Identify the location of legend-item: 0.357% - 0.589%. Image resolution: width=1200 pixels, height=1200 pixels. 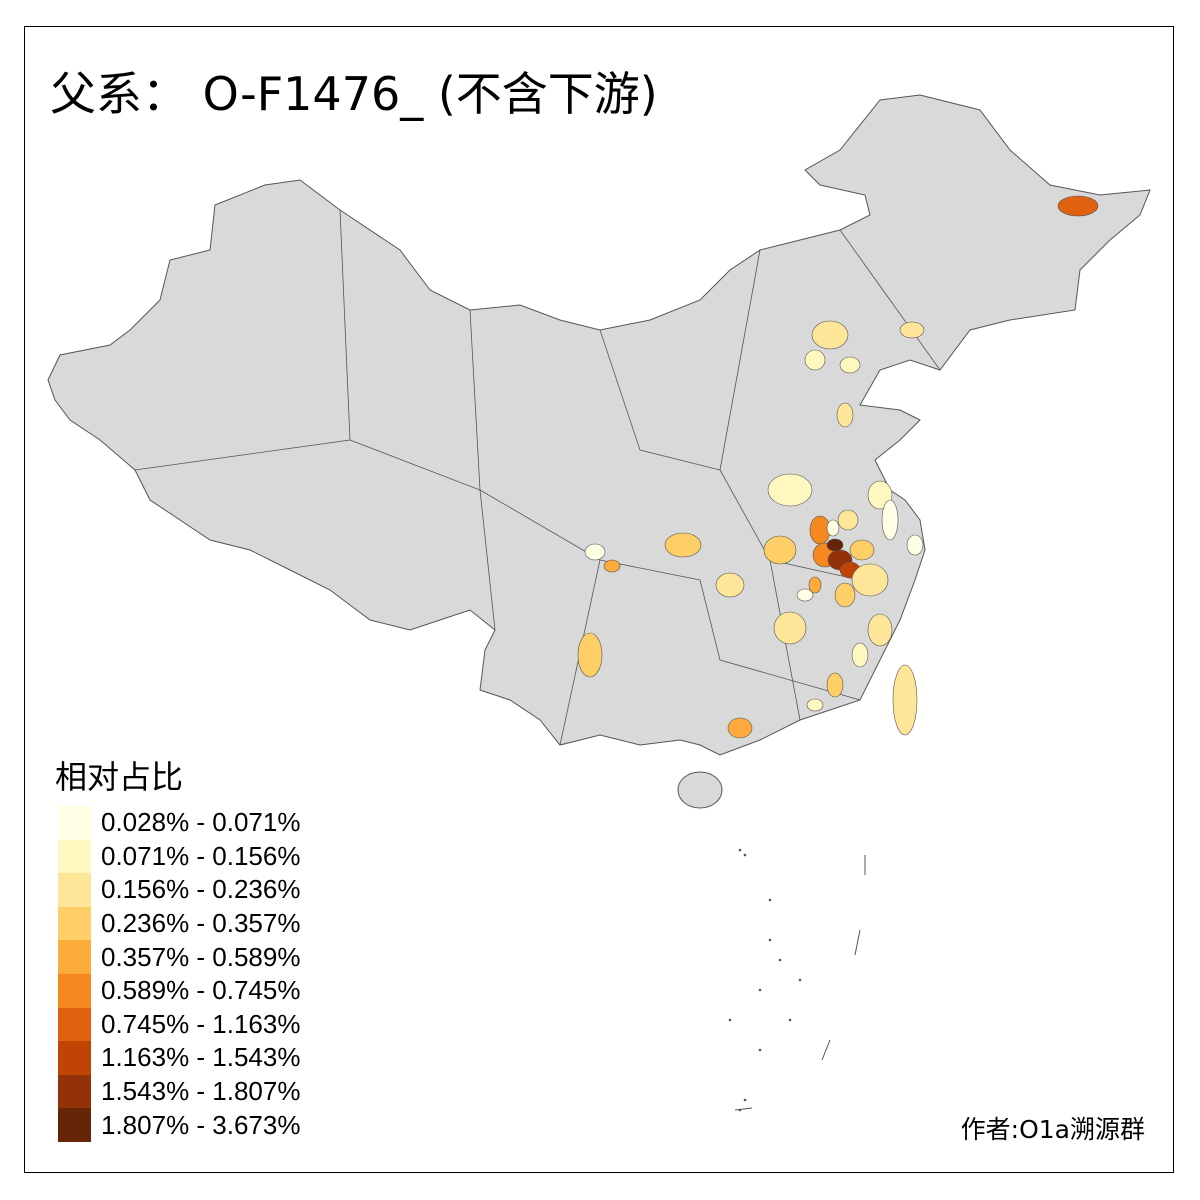
(179, 957).